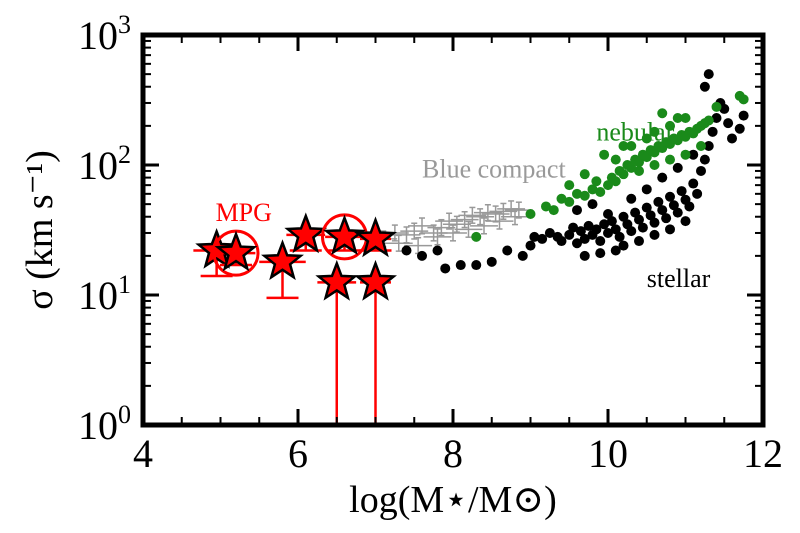 The image size is (800, 533). I want to click on series-nebular, so click(610, 166).